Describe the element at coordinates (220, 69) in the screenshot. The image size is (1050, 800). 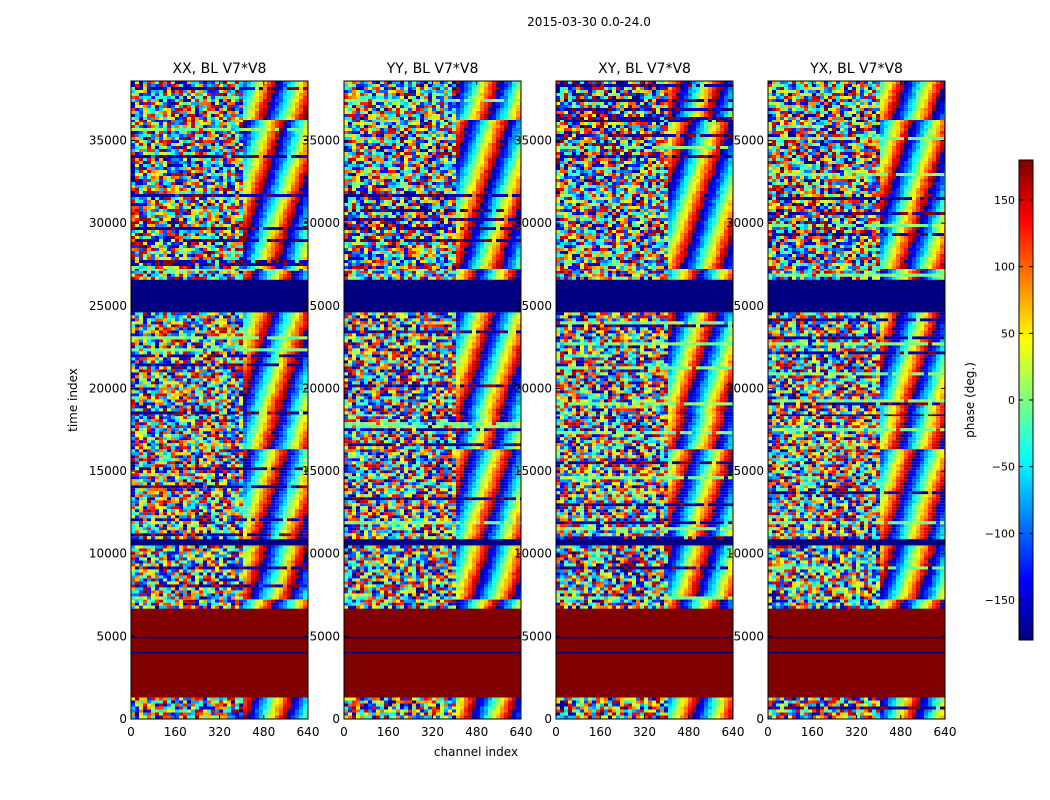
I see `panel-title: XX, BL V7*V8` at that location.